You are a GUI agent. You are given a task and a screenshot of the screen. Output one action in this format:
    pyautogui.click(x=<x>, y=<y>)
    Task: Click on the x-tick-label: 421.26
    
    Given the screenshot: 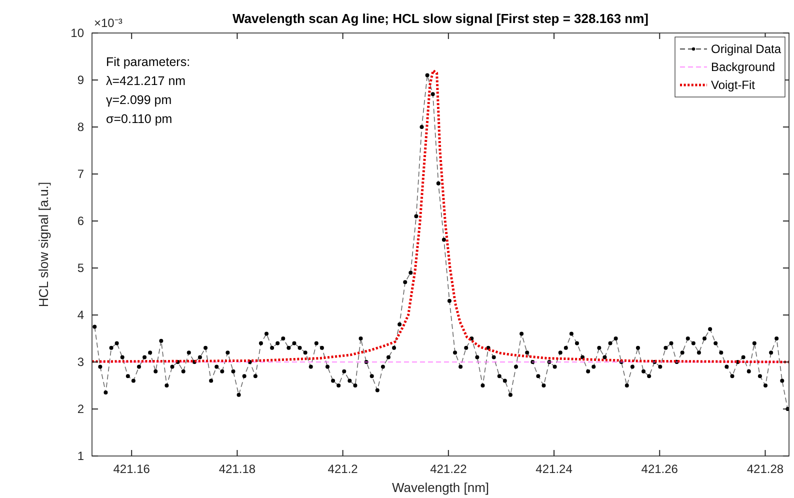 What is the action you would take?
    pyautogui.click(x=659, y=469)
    